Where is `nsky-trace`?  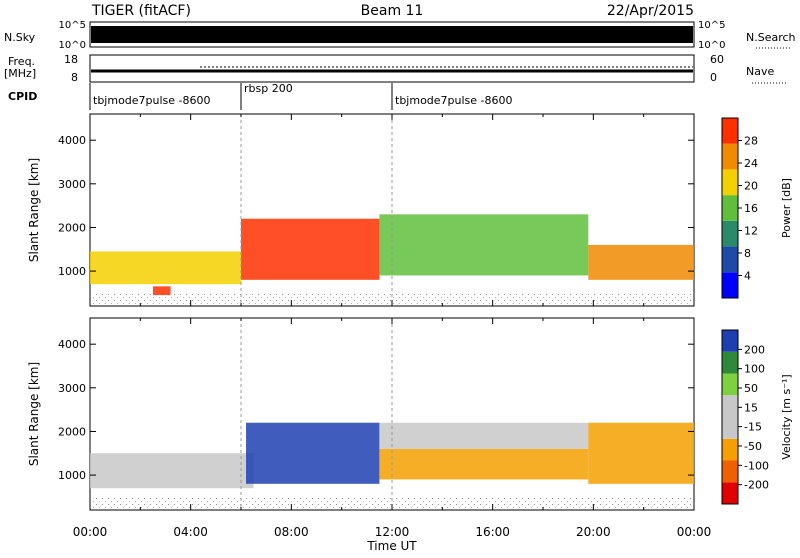
nsky-trace is located at coordinates (392, 34).